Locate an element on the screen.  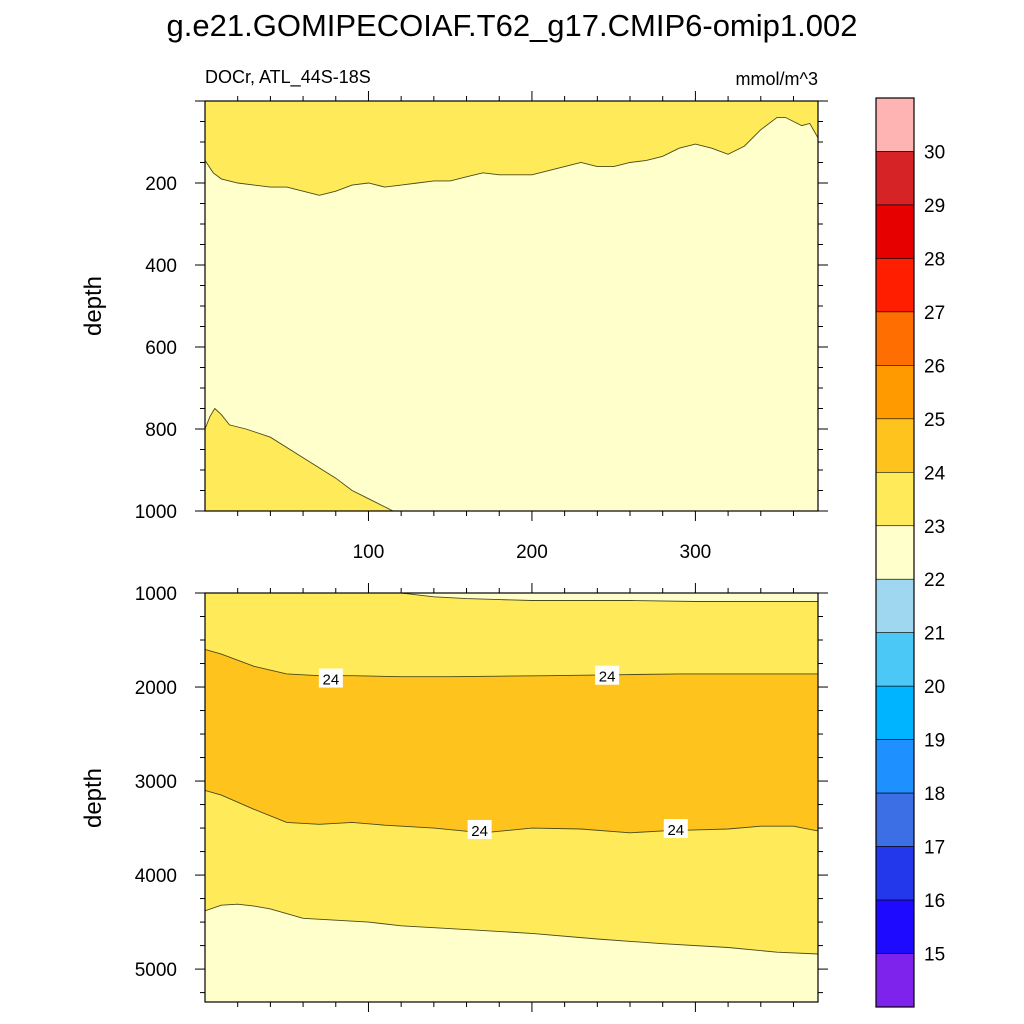
colorbar-label: 19 is located at coordinates (934, 741).